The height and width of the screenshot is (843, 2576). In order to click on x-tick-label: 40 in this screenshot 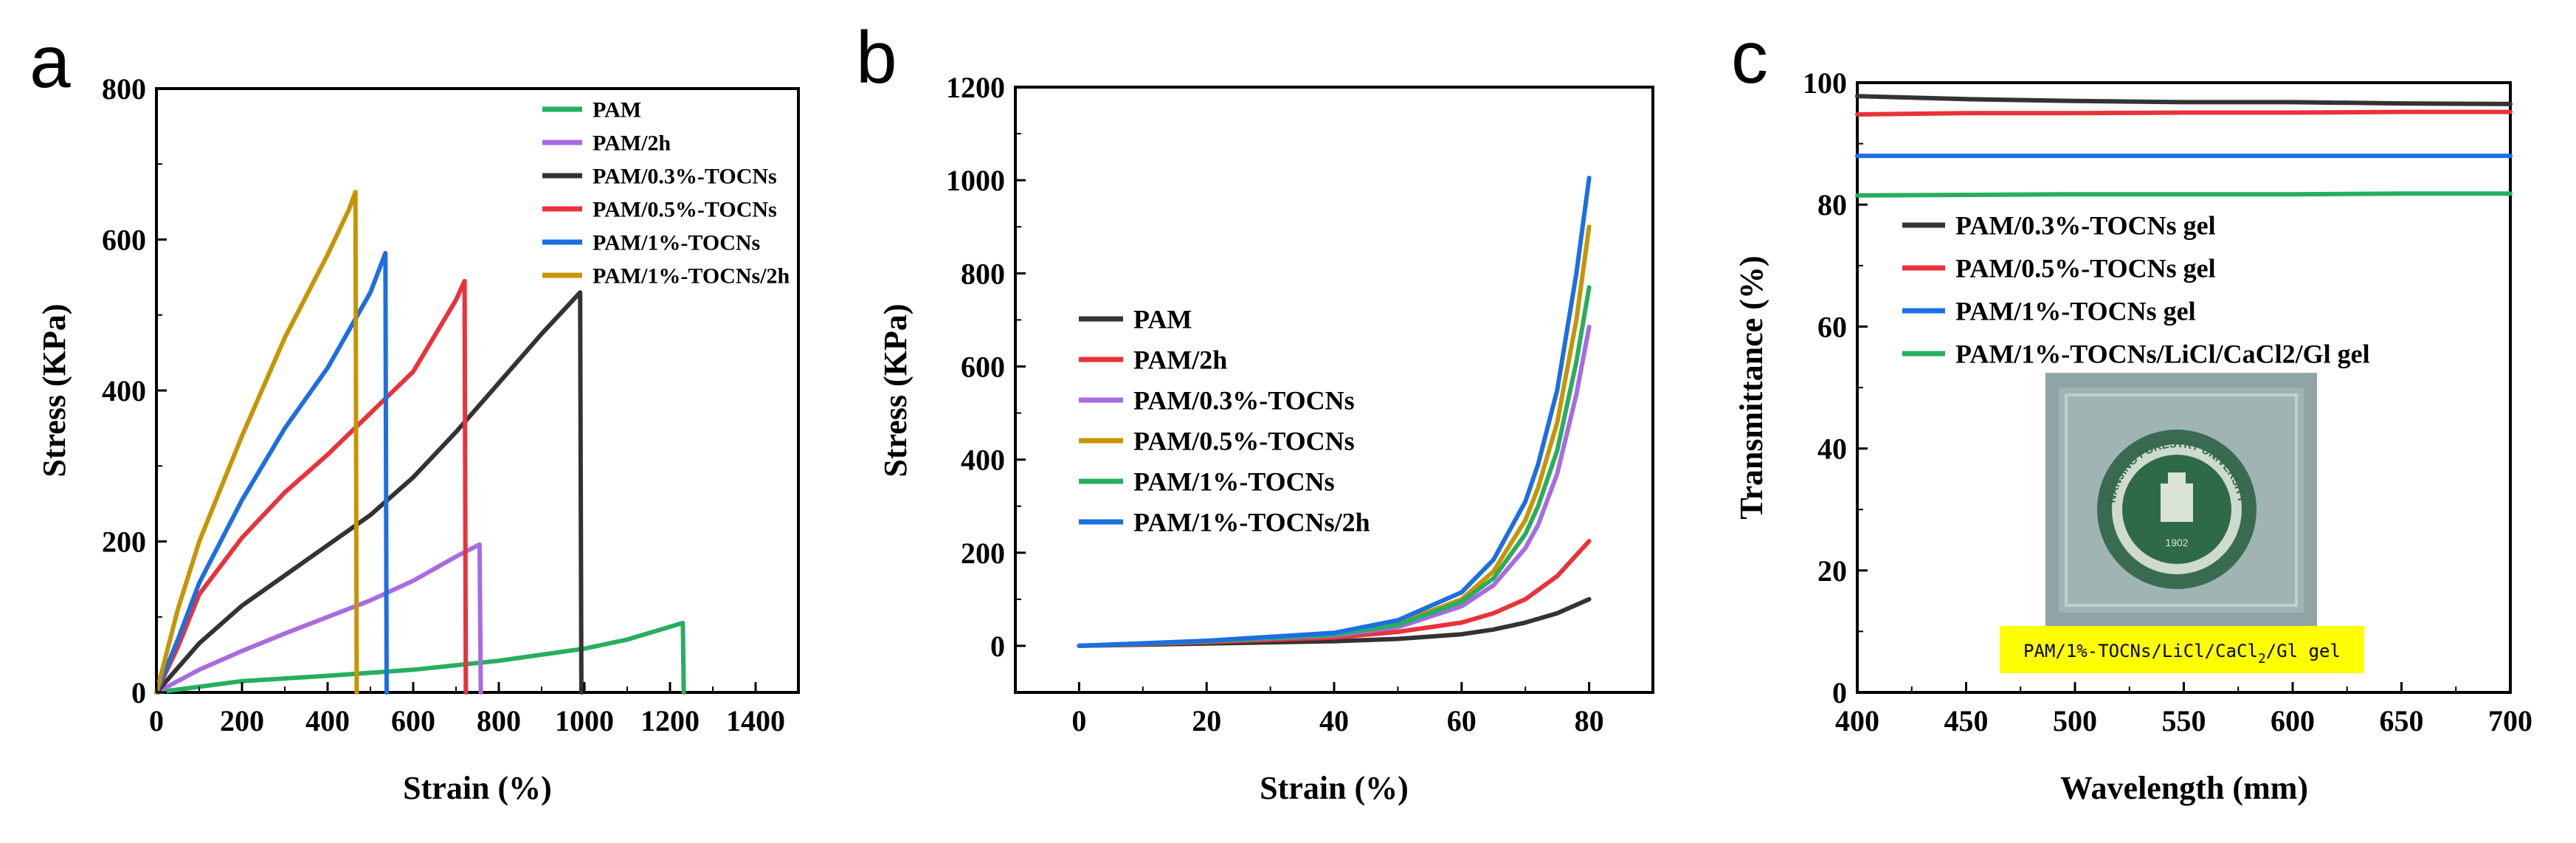, I will do `click(1334, 720)`.